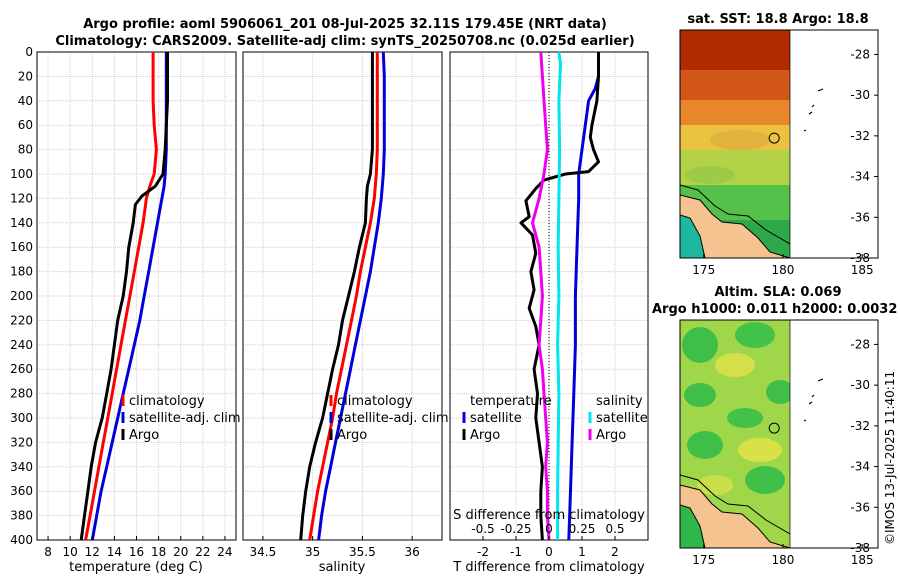 This screenshot has height=580, width=900. I want to click on x-tick-label: -2, so click(483, 552).